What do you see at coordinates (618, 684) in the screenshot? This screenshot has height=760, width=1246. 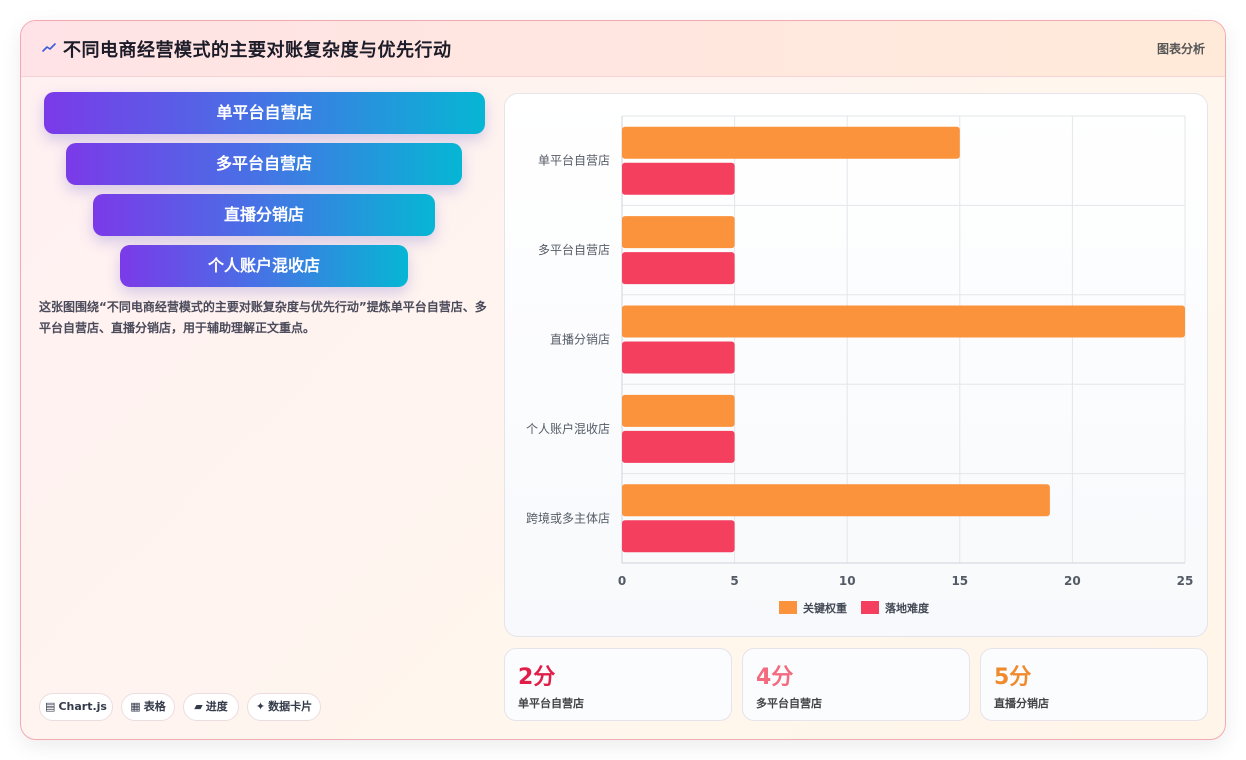 I see `stat-card-single-platform: 2分 单平台自营店` at bounding box center [618, 684].